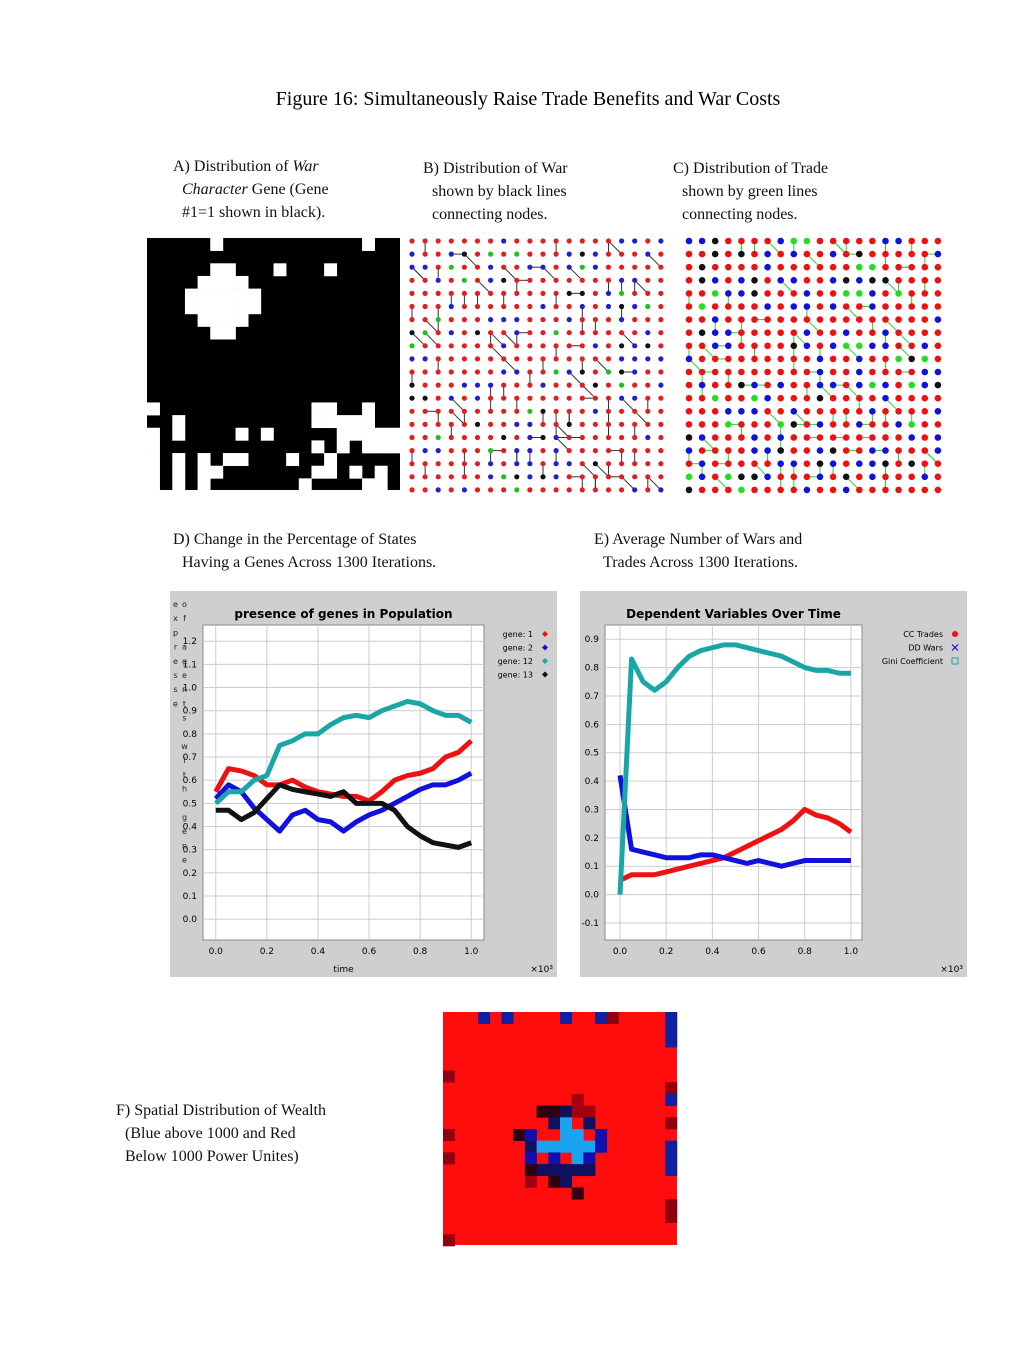  What do you see at coordinates (740, 214) in the screenshot?
I see `caption-text: connecting nodes.` at bounding box center [740, 214].